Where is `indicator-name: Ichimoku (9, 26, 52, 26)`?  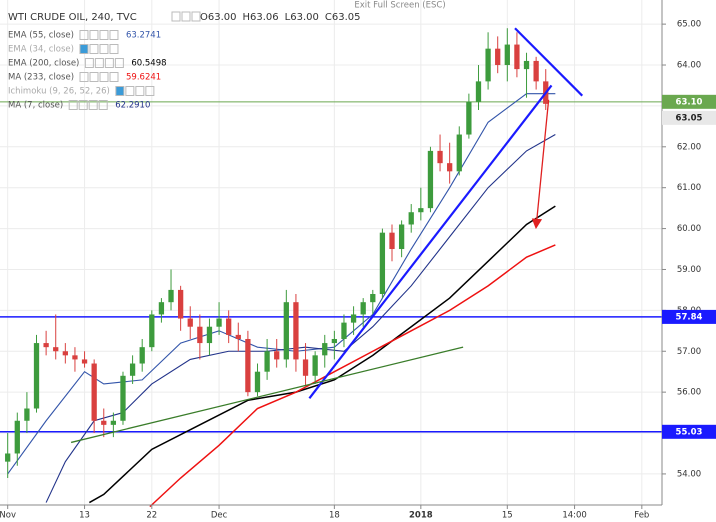 indicator-name: Ichimoku (9, 26, 52, 26) is located at coordinates (59, 92).